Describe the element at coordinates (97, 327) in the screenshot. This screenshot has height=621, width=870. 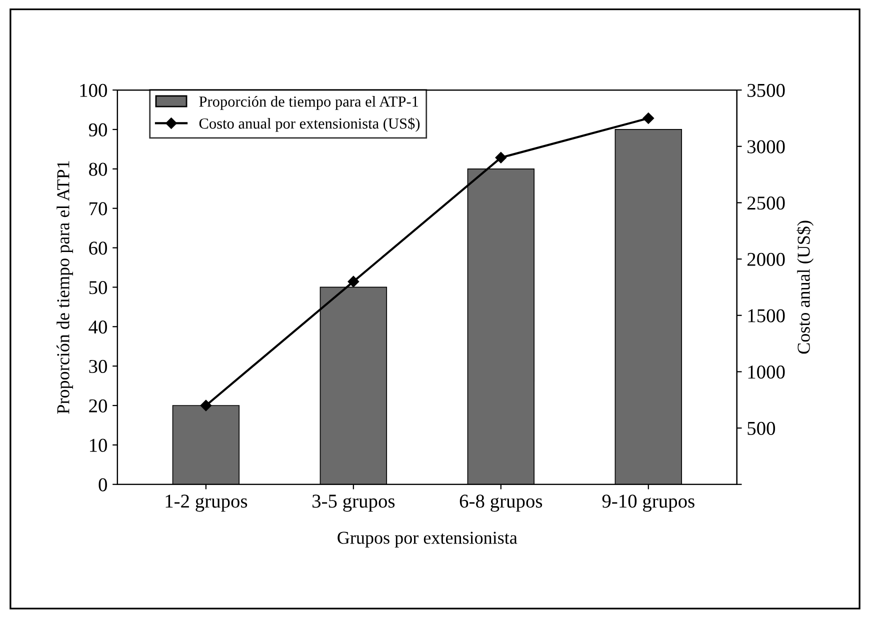
I see `y-tick-label: 40` at that location.